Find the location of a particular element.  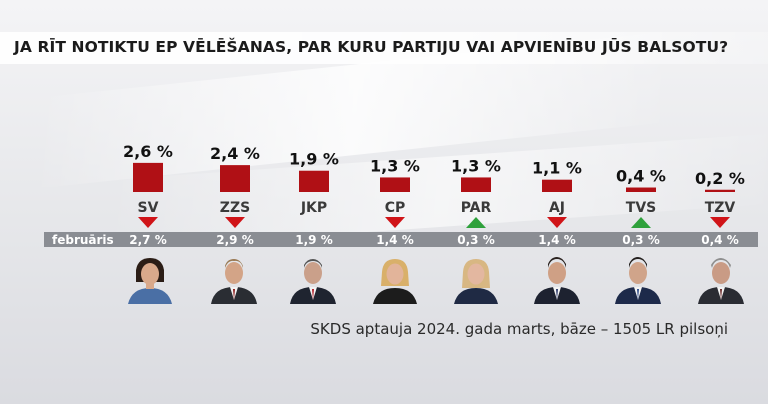

value-label-par: 1,3 % is located at coordinates (476, 165).